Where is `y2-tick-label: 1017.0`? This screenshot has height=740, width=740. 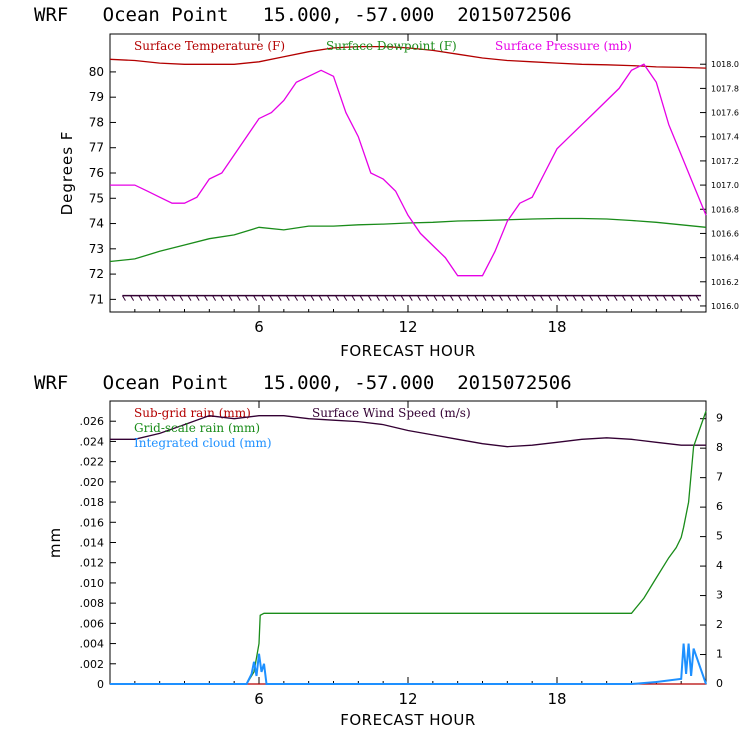
y2-tick-label: 1017.0 is located at coordinates (725, 185).